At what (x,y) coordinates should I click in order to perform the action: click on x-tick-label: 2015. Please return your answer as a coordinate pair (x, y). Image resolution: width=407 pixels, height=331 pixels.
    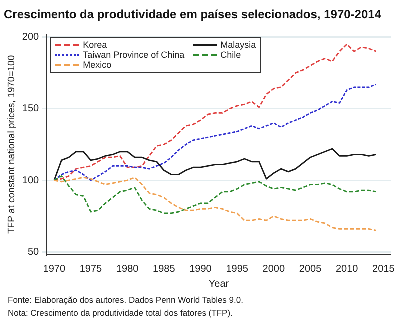
    Looking at the image, I should click on (384, 269).